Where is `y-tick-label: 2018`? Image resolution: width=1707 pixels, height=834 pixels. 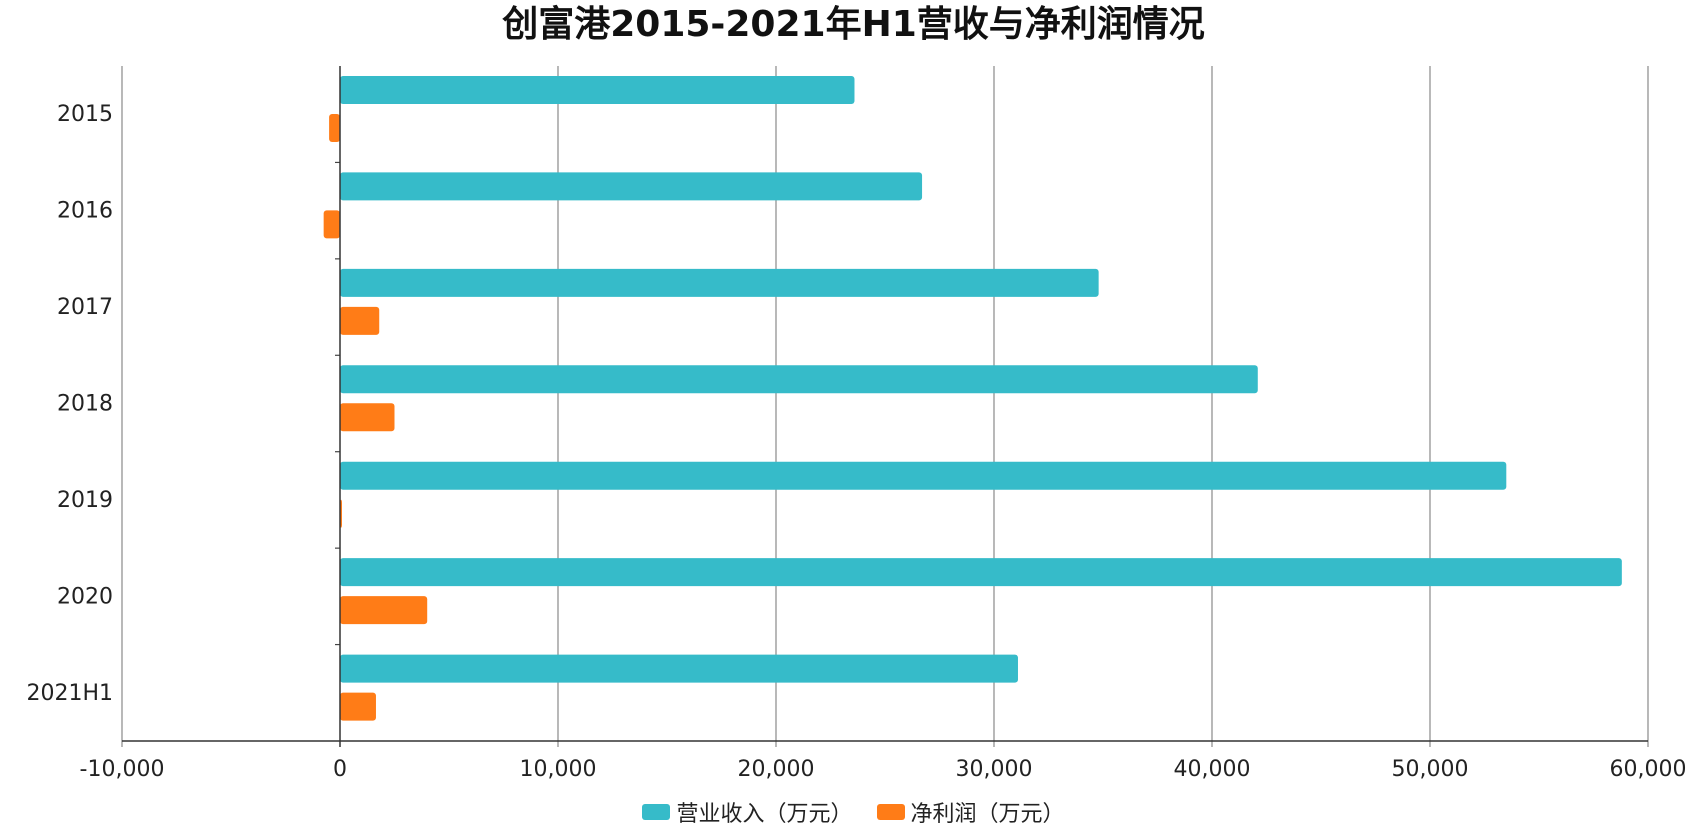
y-tick-label: 2018 is located at coordinates (85, 404).